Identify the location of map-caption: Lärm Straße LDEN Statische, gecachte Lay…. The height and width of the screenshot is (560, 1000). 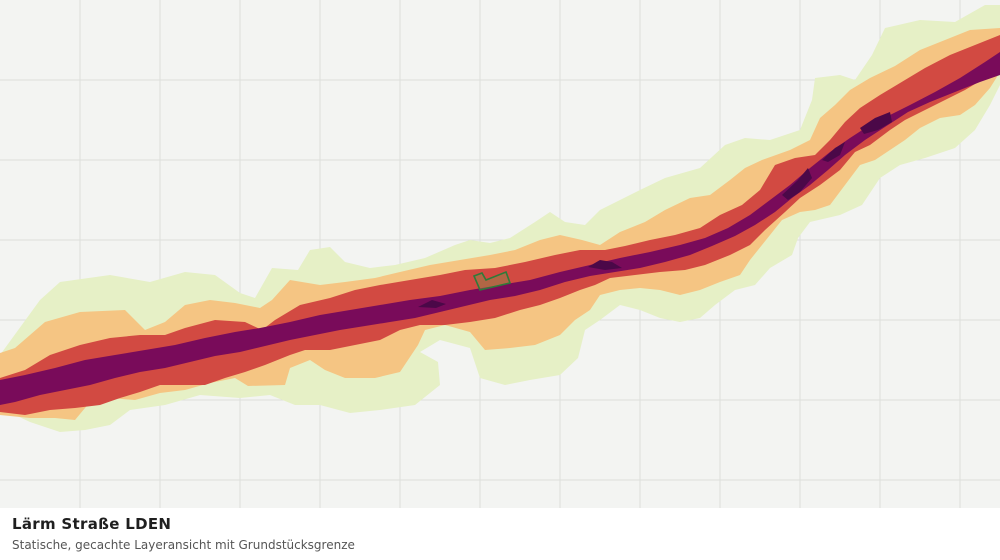
(500, 534).